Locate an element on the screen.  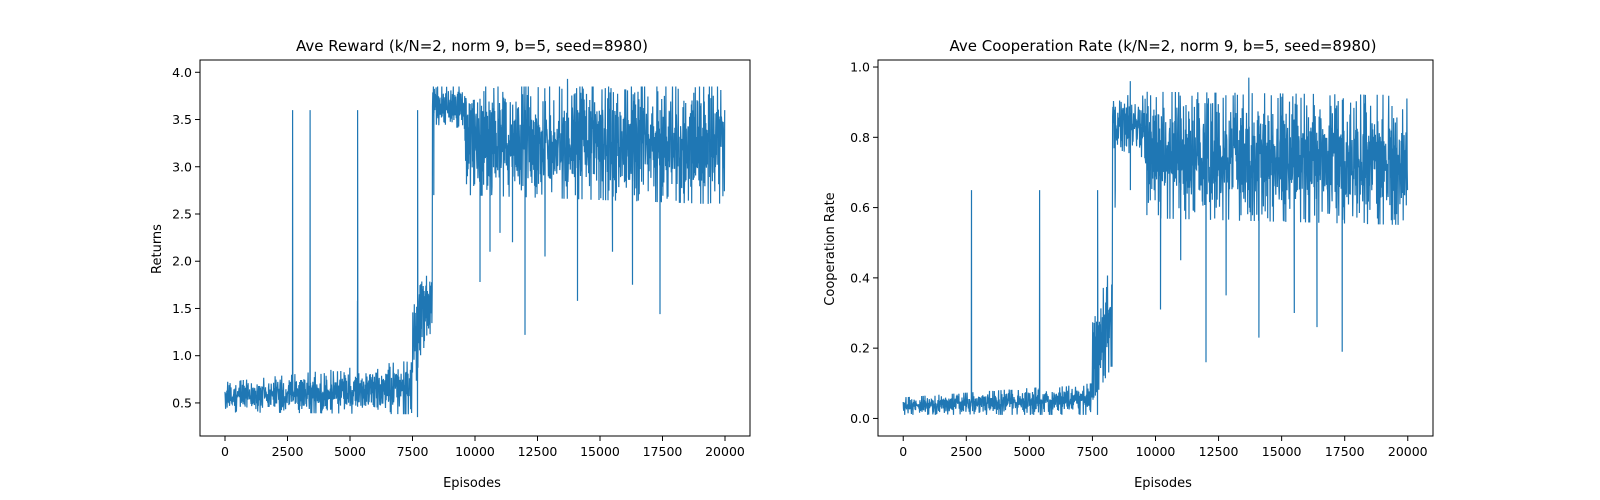
cooperation-y-tick-label: 0.8 is located at coordinates (860, 137).